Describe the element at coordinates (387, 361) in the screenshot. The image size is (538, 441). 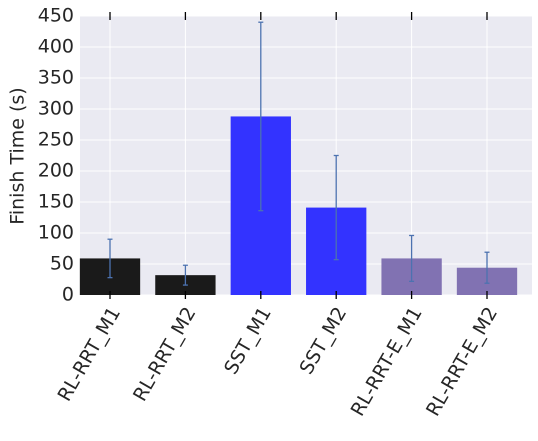
I see `x-tick-label: RL-RRT-E_M1` at that location.